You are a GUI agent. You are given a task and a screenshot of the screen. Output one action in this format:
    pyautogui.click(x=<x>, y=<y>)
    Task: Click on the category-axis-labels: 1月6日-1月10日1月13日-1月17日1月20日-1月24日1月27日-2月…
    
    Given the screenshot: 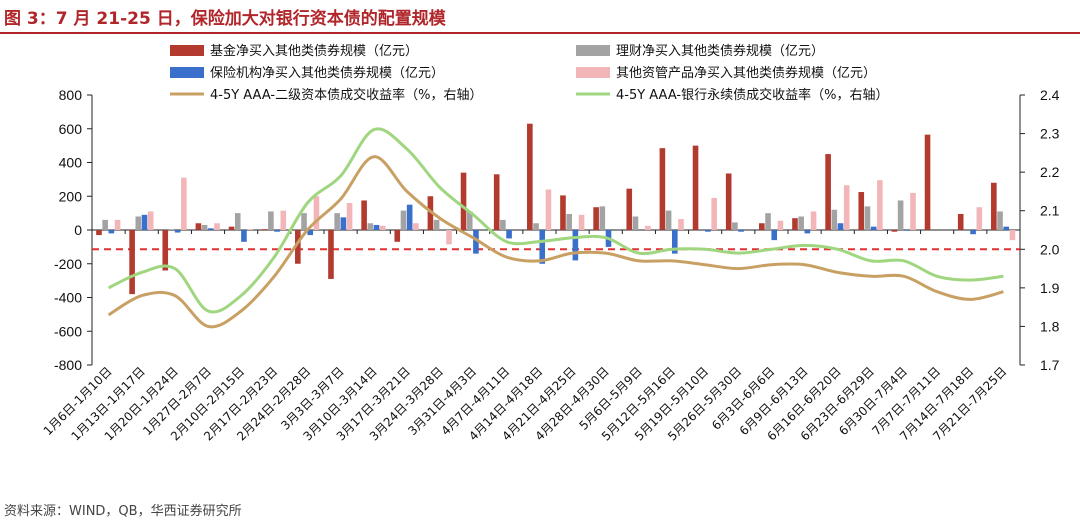 What is the action you would take?
    pyautogui.click(x=525, y=403)
    